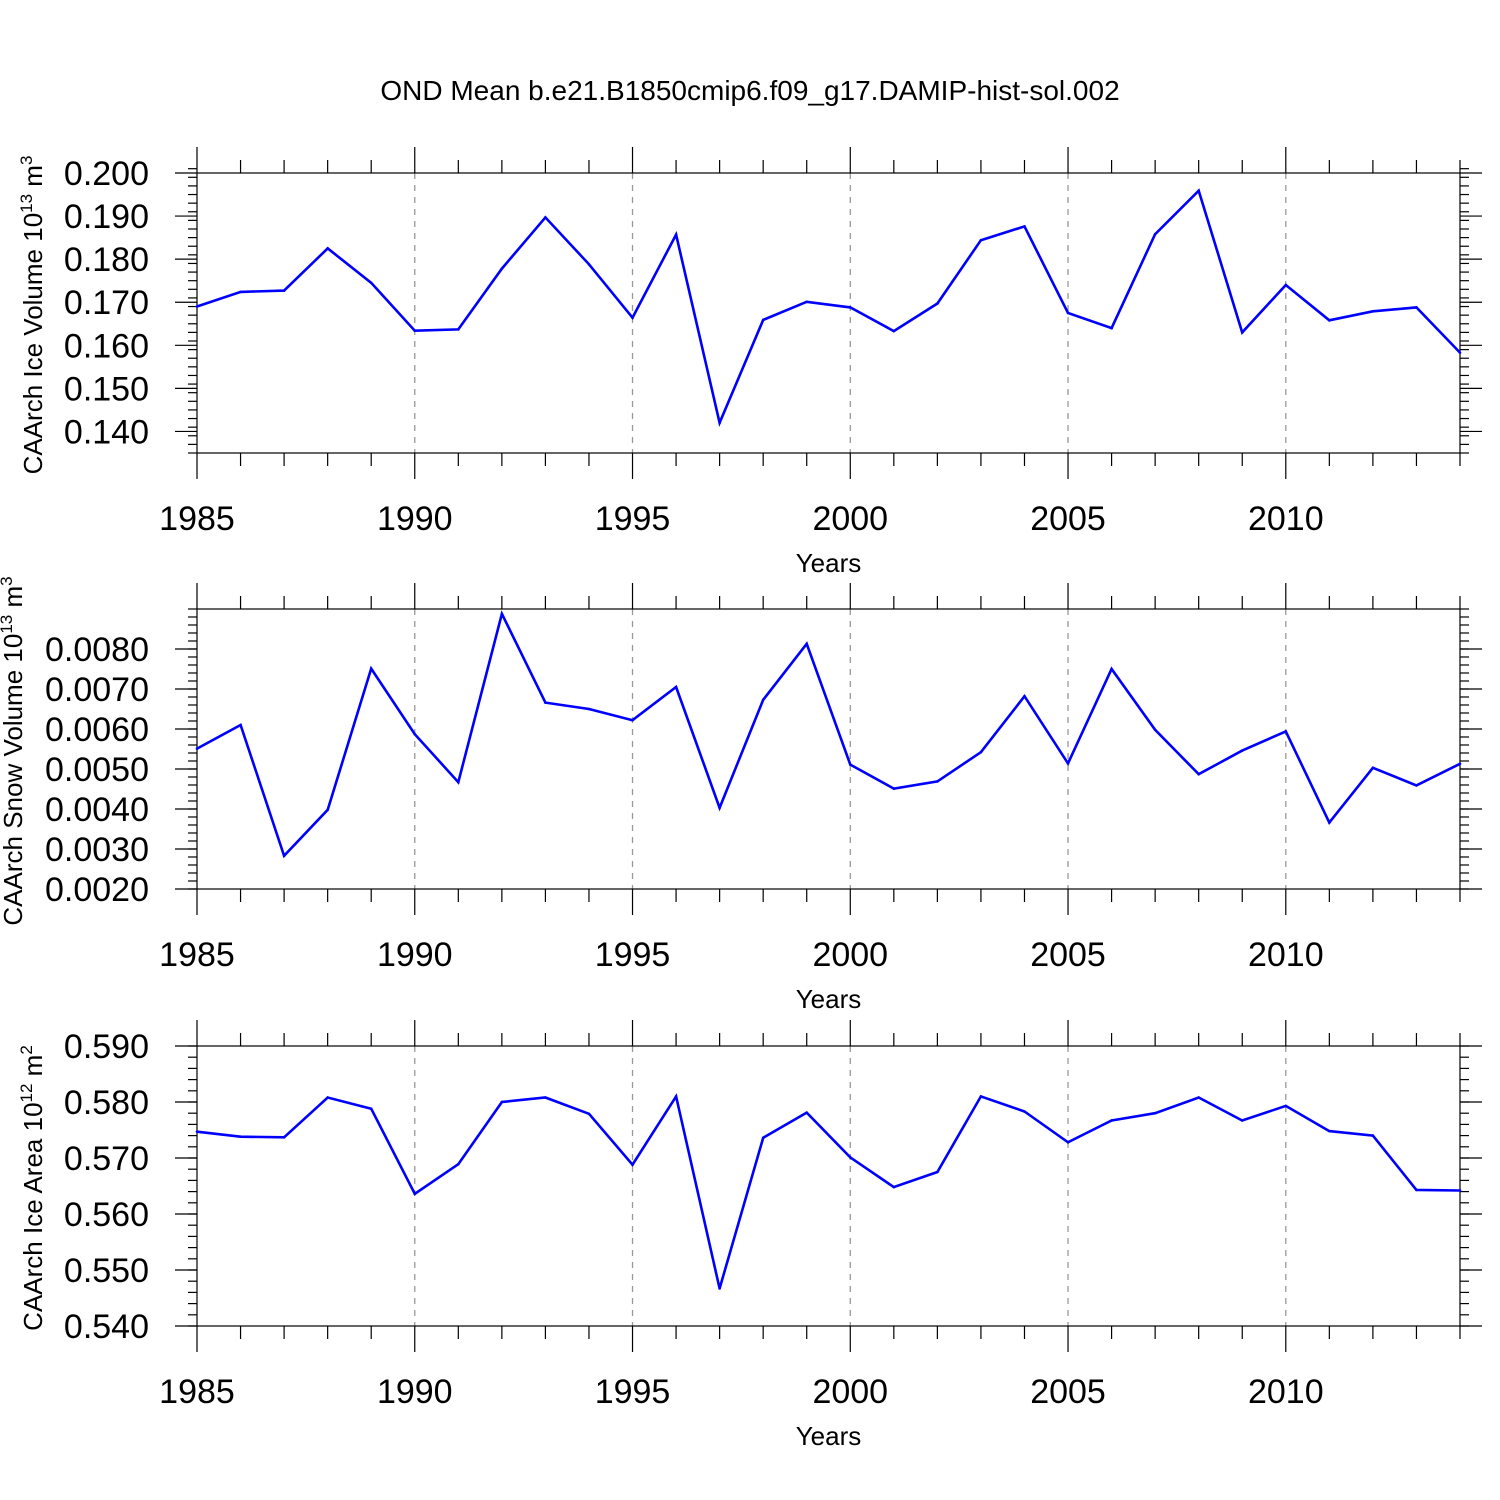 The height and width of the screenshot is (1500, 1500). Describe the element at coordinates (97, 890) in the screenshot. I see `y-tick-label: 0.0020` at that location.